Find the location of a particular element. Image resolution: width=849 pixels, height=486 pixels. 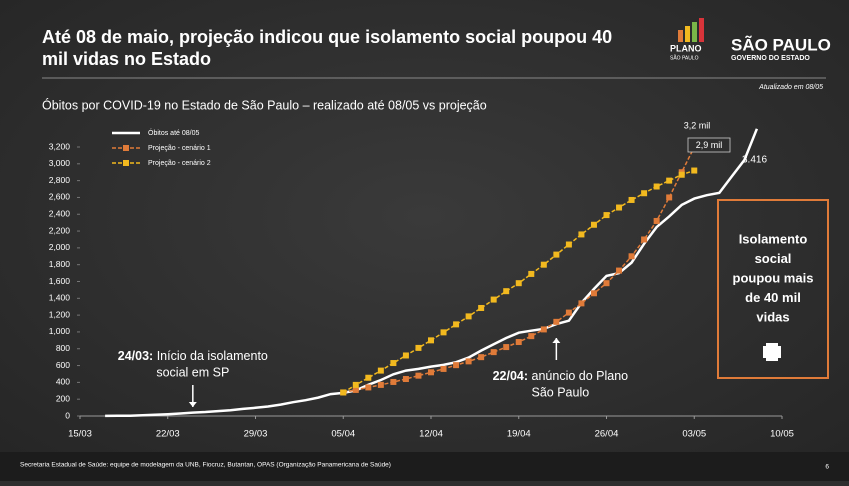

point-label: 3.416 is located at coordinates (754, 160).